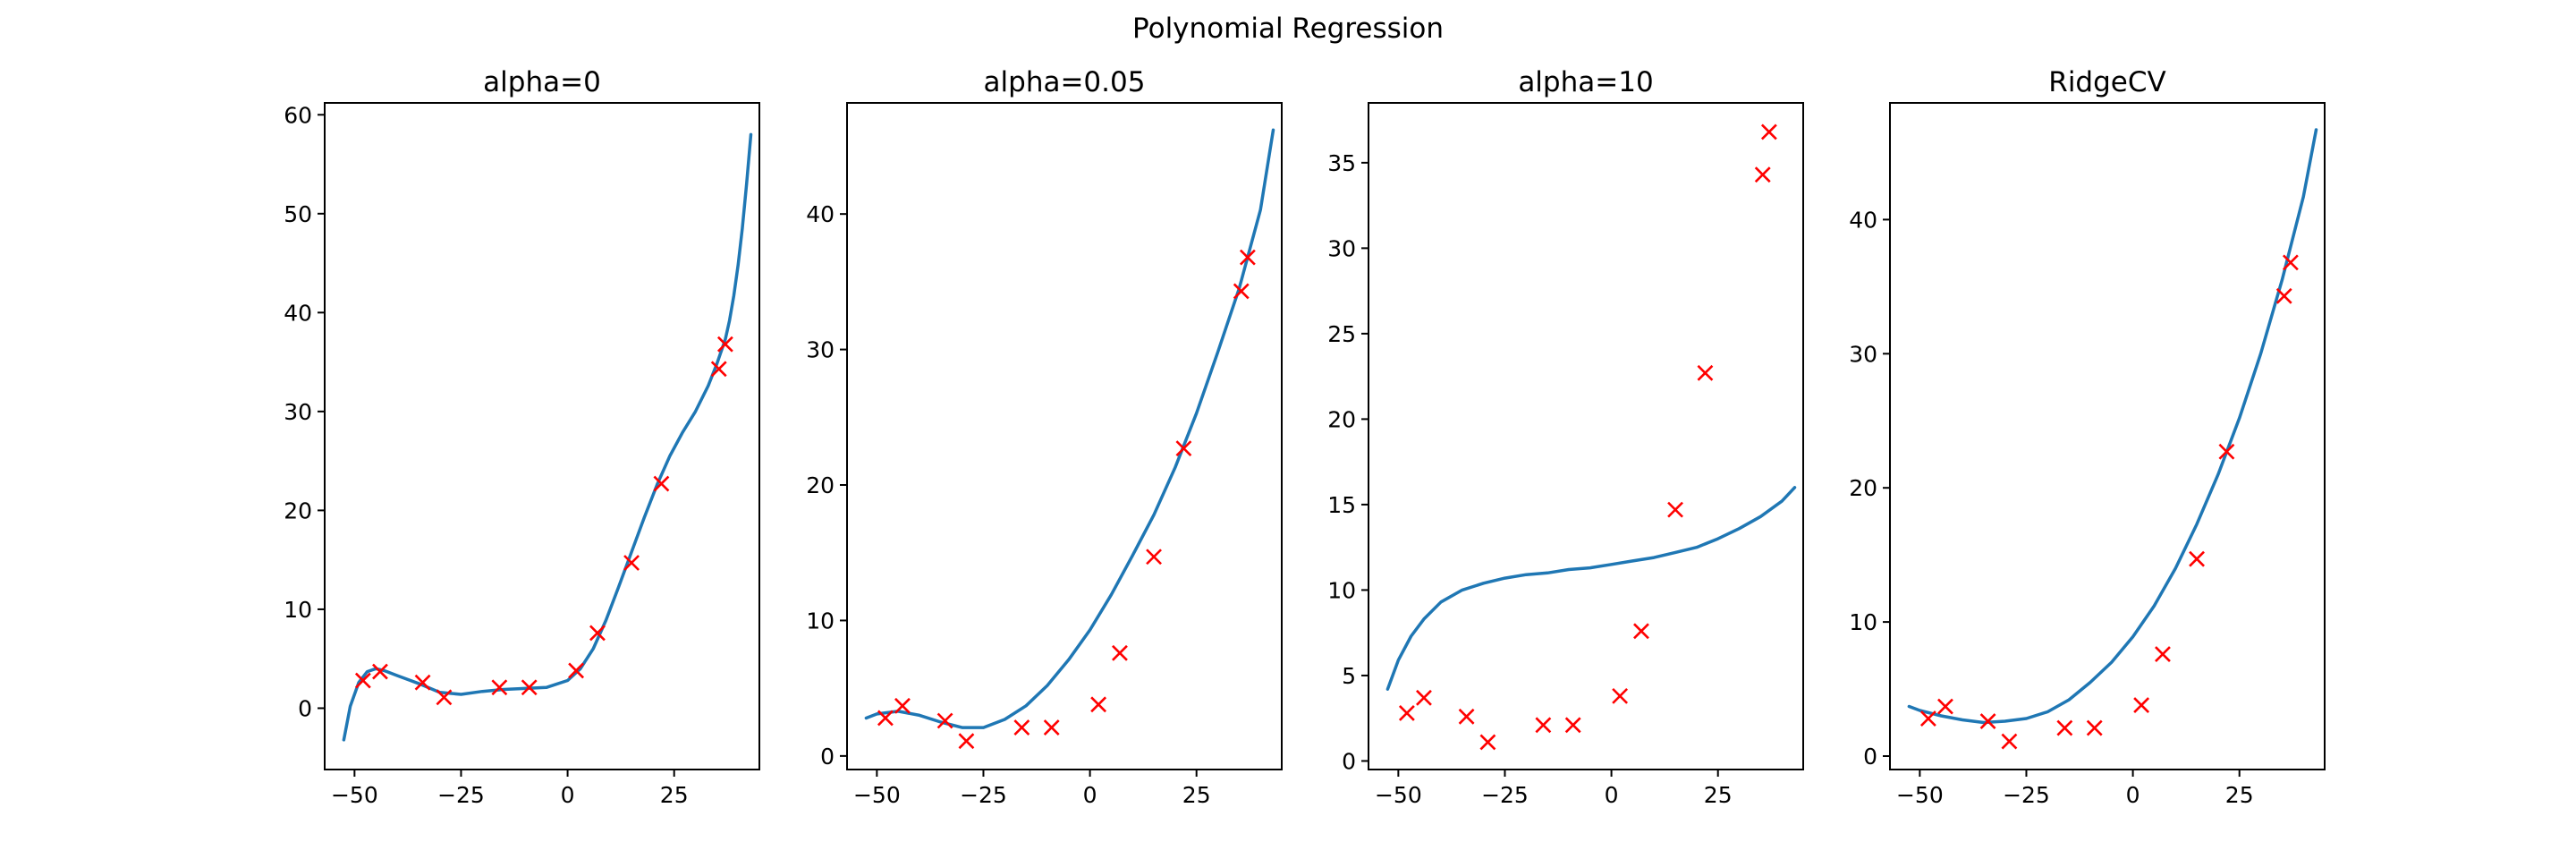  Describe the element at coordinates (1288, 29) in the screenshot. I see `figure-title: Polynomial Regression` at that location.